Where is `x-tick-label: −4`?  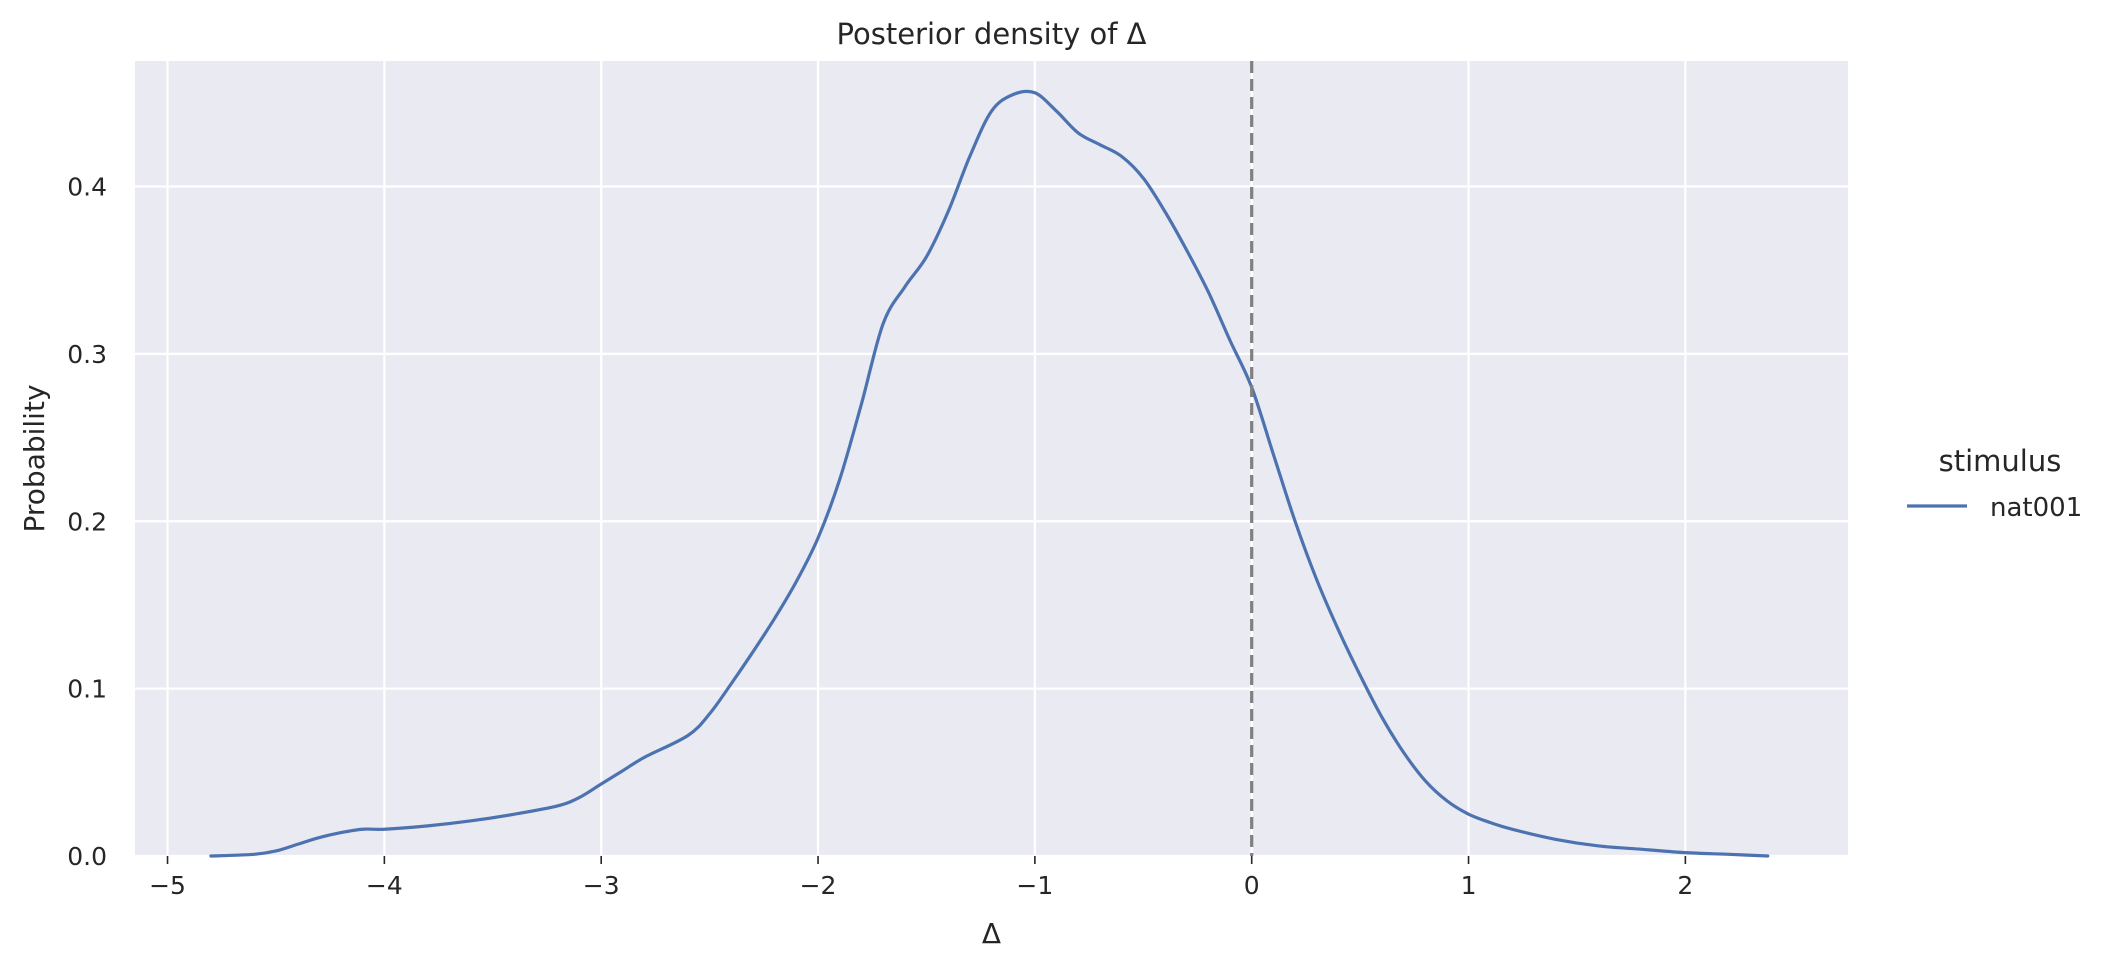
x-tick-label: −4 is located at coordinates (384, 885).